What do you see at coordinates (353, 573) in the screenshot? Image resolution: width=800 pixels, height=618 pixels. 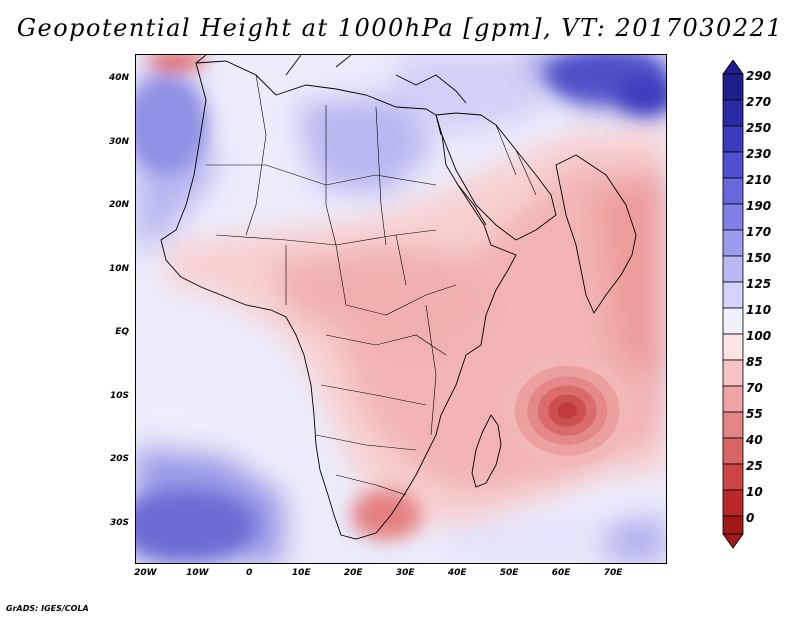 I see `lon-tick-label: 20E` at bounding box center [353, 573].